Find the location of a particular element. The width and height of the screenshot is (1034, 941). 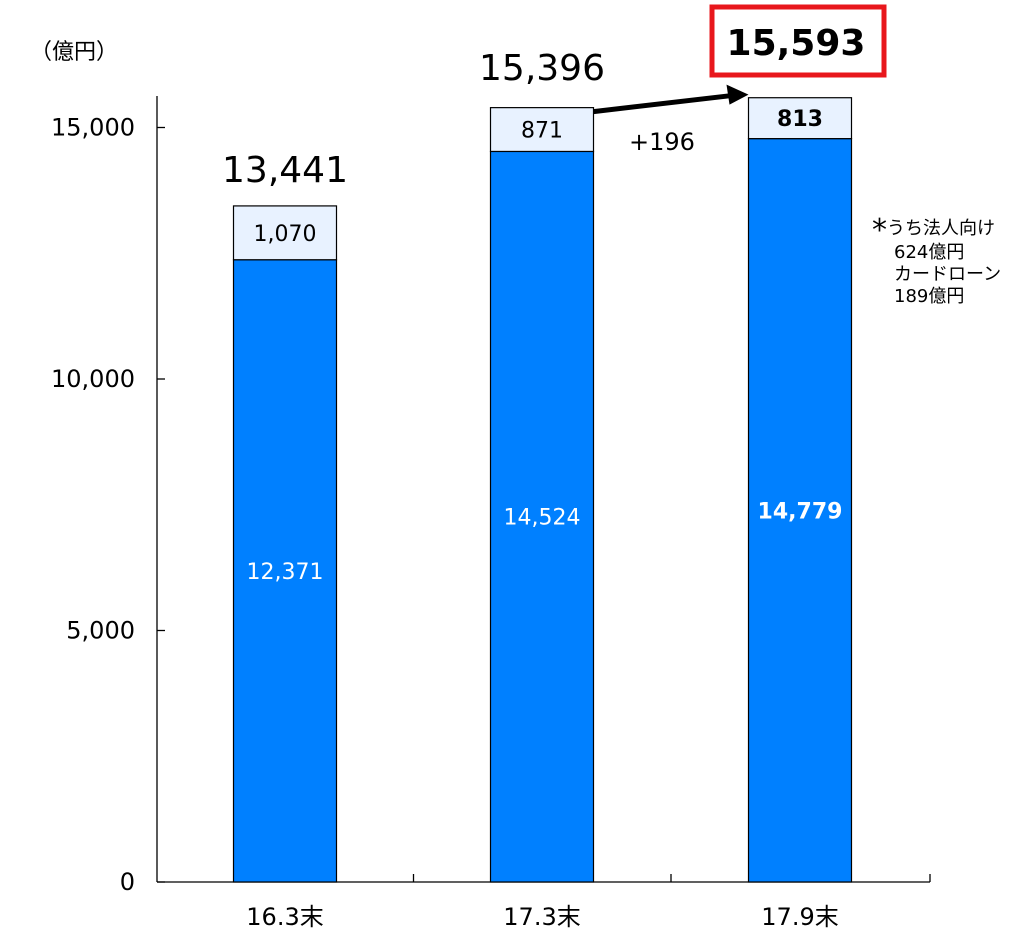

segment-value-label: 871 is located at coordinates (542, 131).